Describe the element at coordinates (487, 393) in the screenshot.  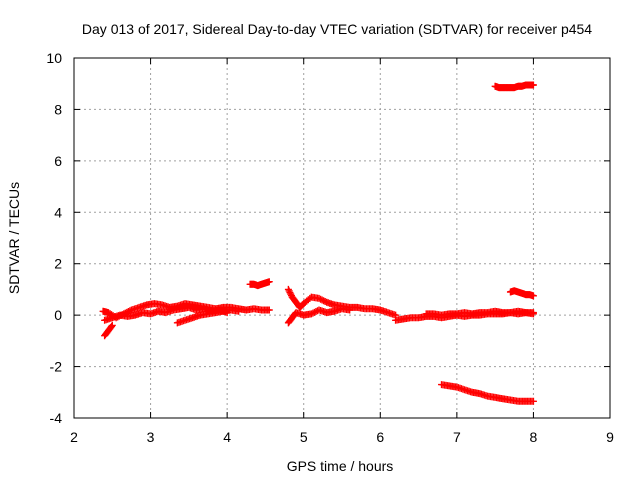
I see `series-track-k` at that location.